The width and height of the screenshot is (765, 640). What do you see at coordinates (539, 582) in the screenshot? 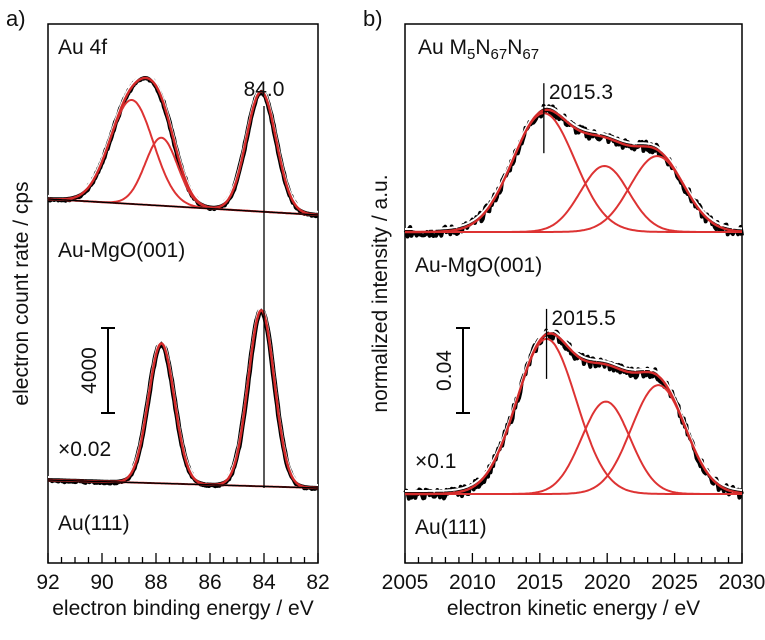
I see `x-tick-label: 2015` at bounding box center [539, 582].